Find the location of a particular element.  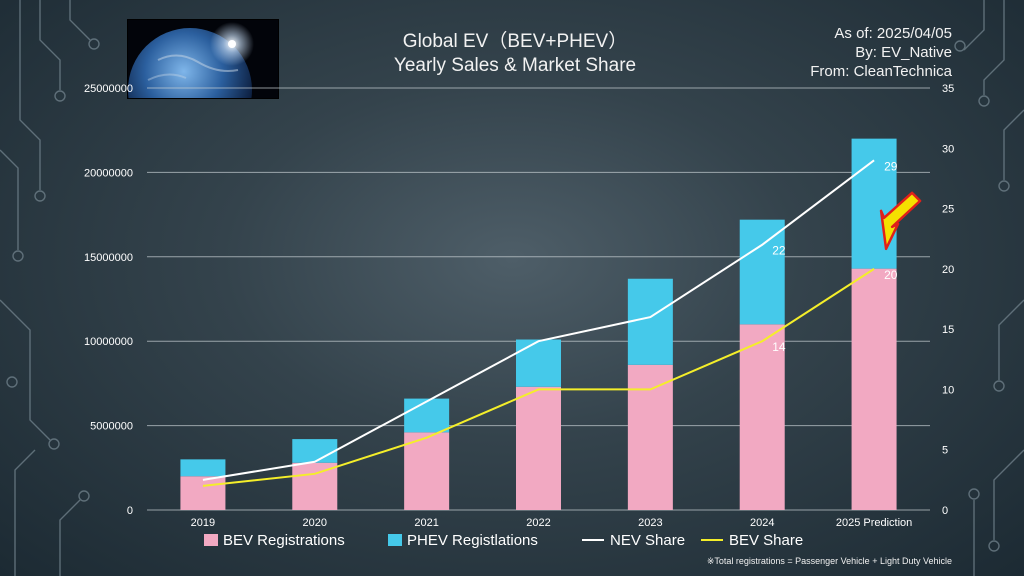

y-right-tick-label: 5 is located at coordinates (945, 451).